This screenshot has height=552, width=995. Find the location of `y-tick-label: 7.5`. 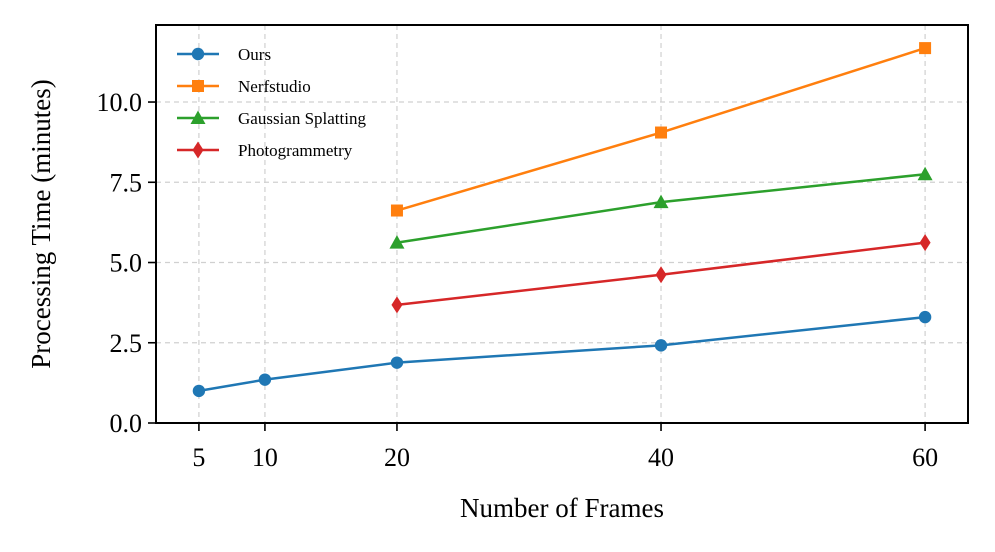

y-tick-label: 7.5 is located at coordinates (126, 182).